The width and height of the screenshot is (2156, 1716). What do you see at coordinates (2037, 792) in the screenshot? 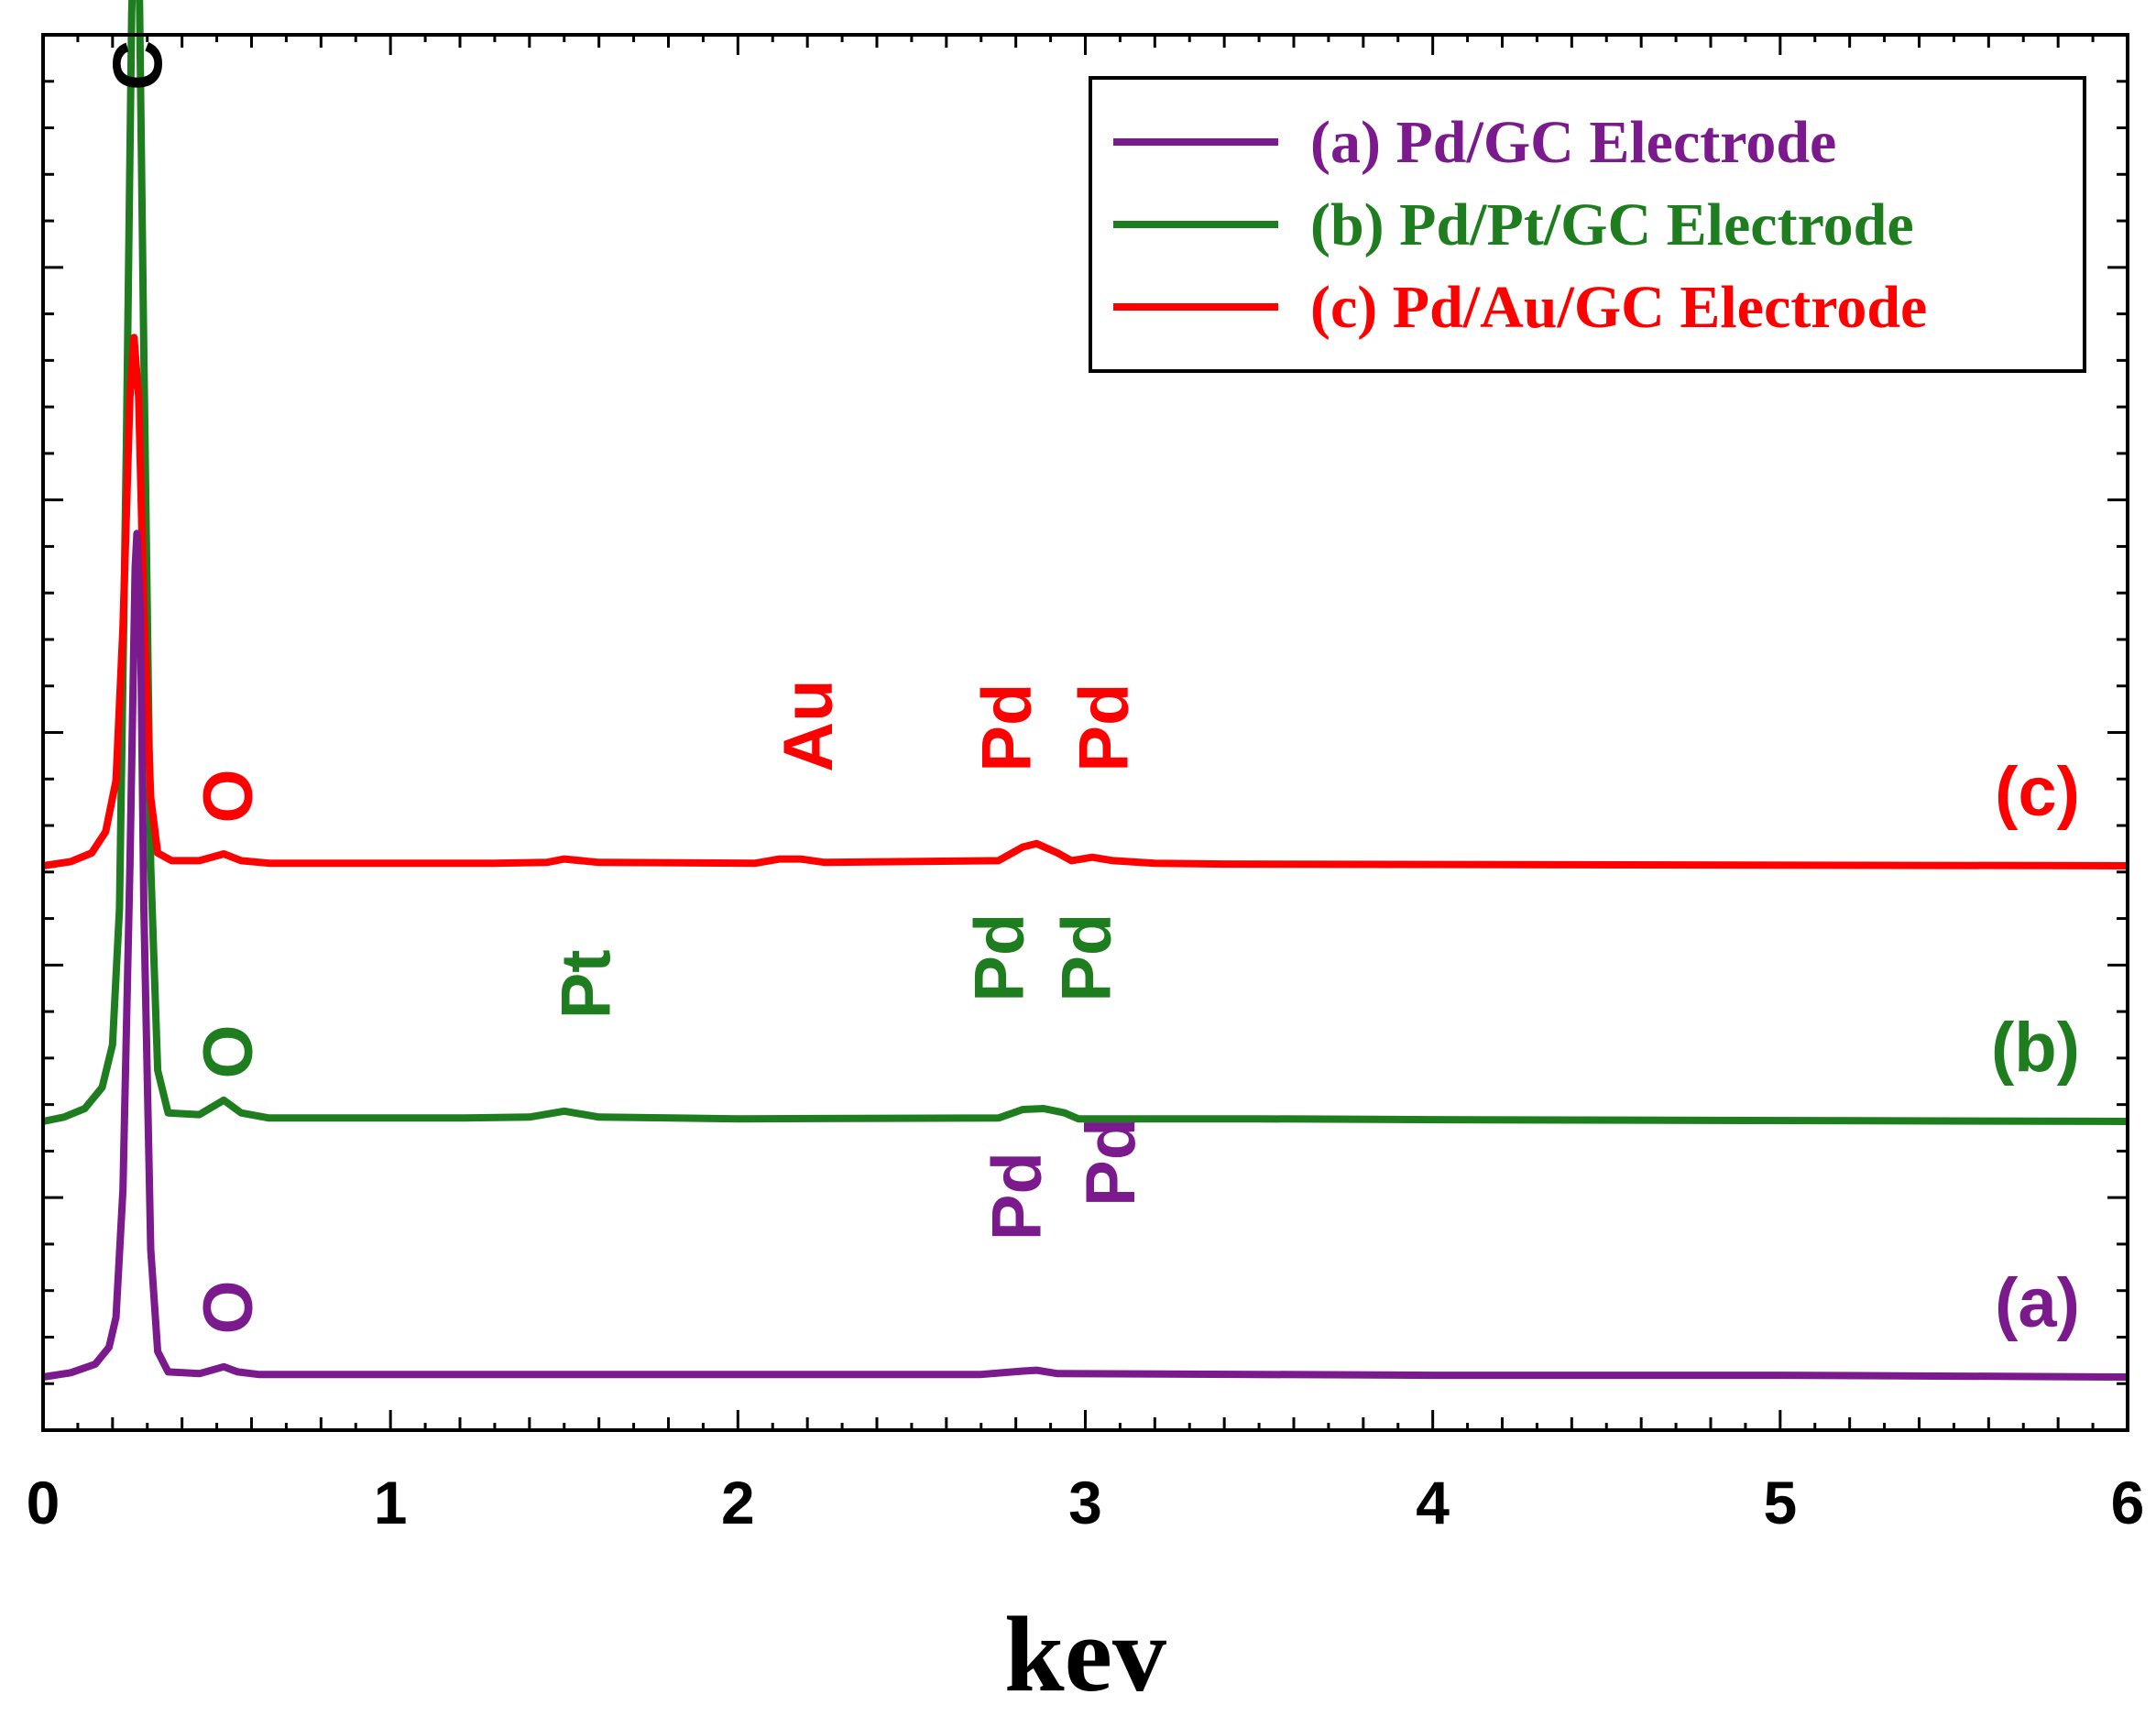
I see `series-tag-label: (c)` at bounding box center [2037, 792].